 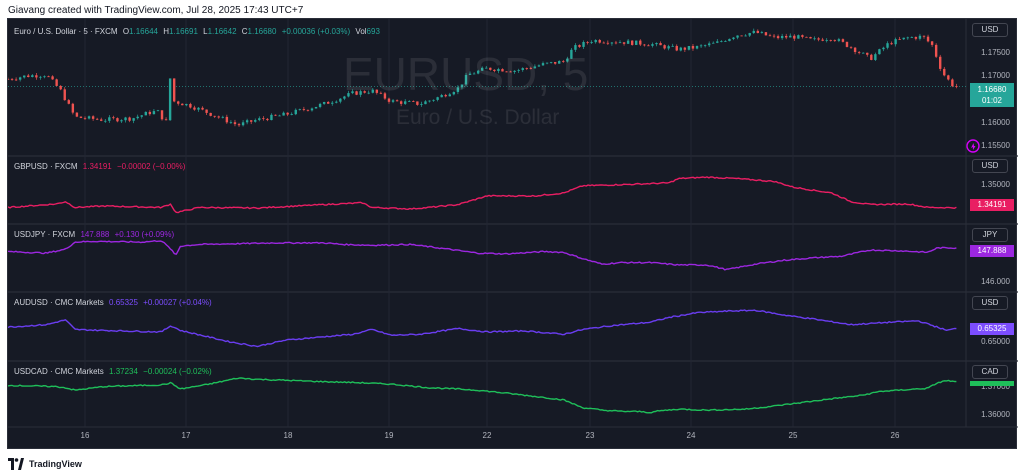 I want to click on usdjpy-currency-badge: JPY, so click(x=990, y=235).